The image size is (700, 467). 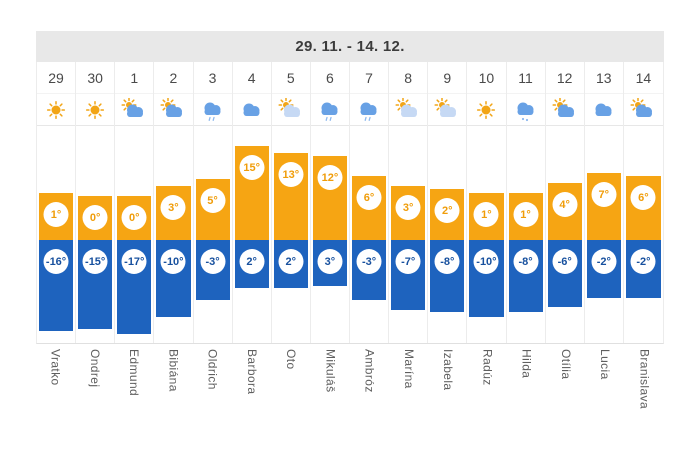 I want to click on forecast-column: 8 3° -7°, so click(x=409, y=202).